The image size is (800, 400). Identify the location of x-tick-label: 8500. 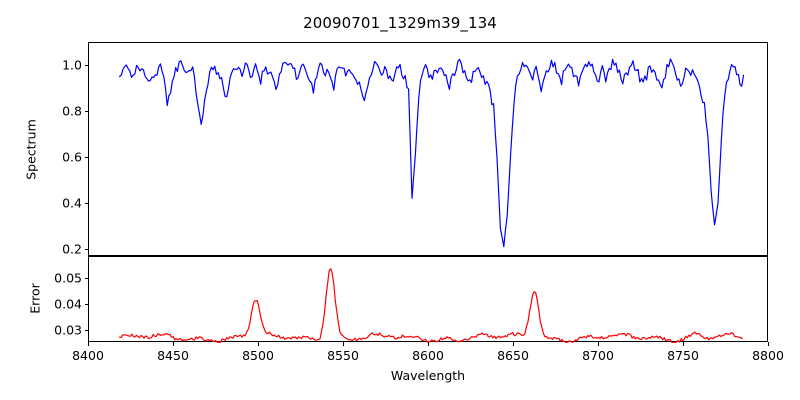
(258, 355).